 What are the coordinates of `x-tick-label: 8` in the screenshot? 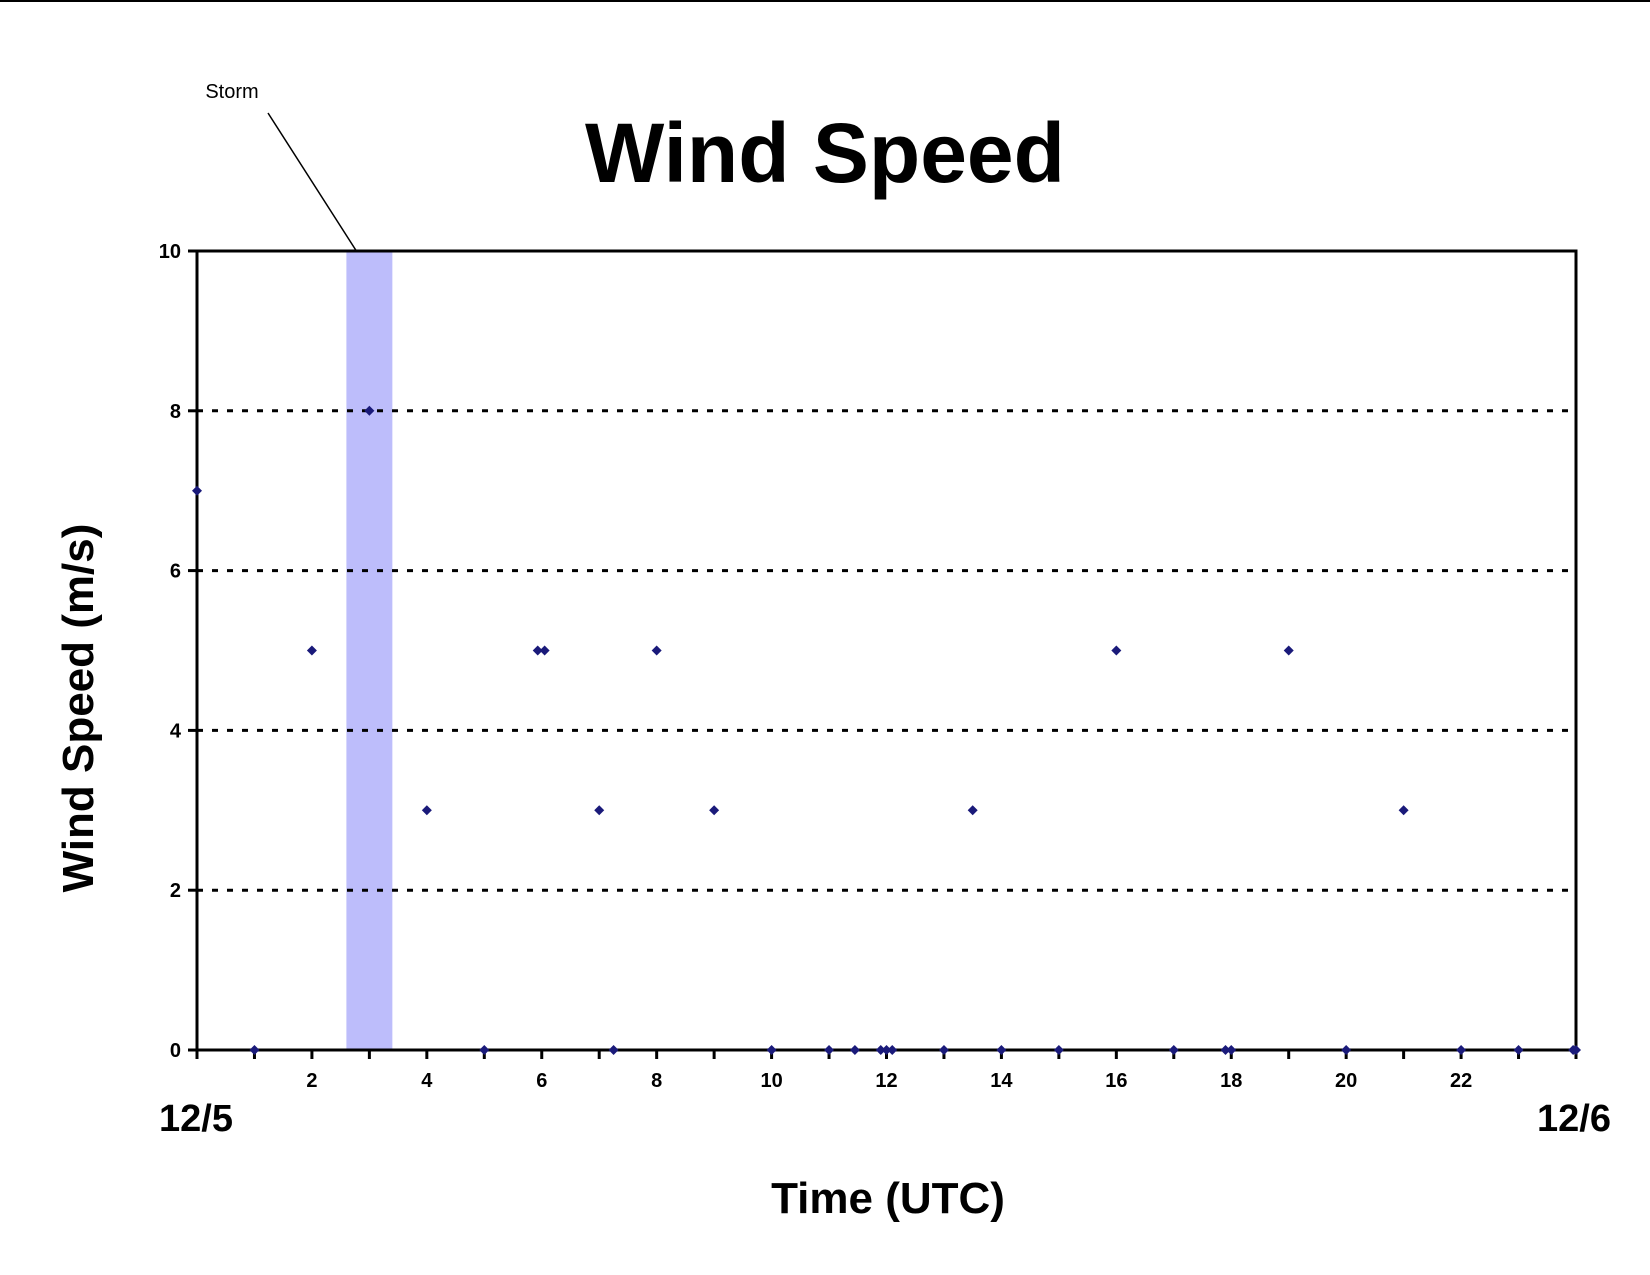 It's located at (656, 1081).